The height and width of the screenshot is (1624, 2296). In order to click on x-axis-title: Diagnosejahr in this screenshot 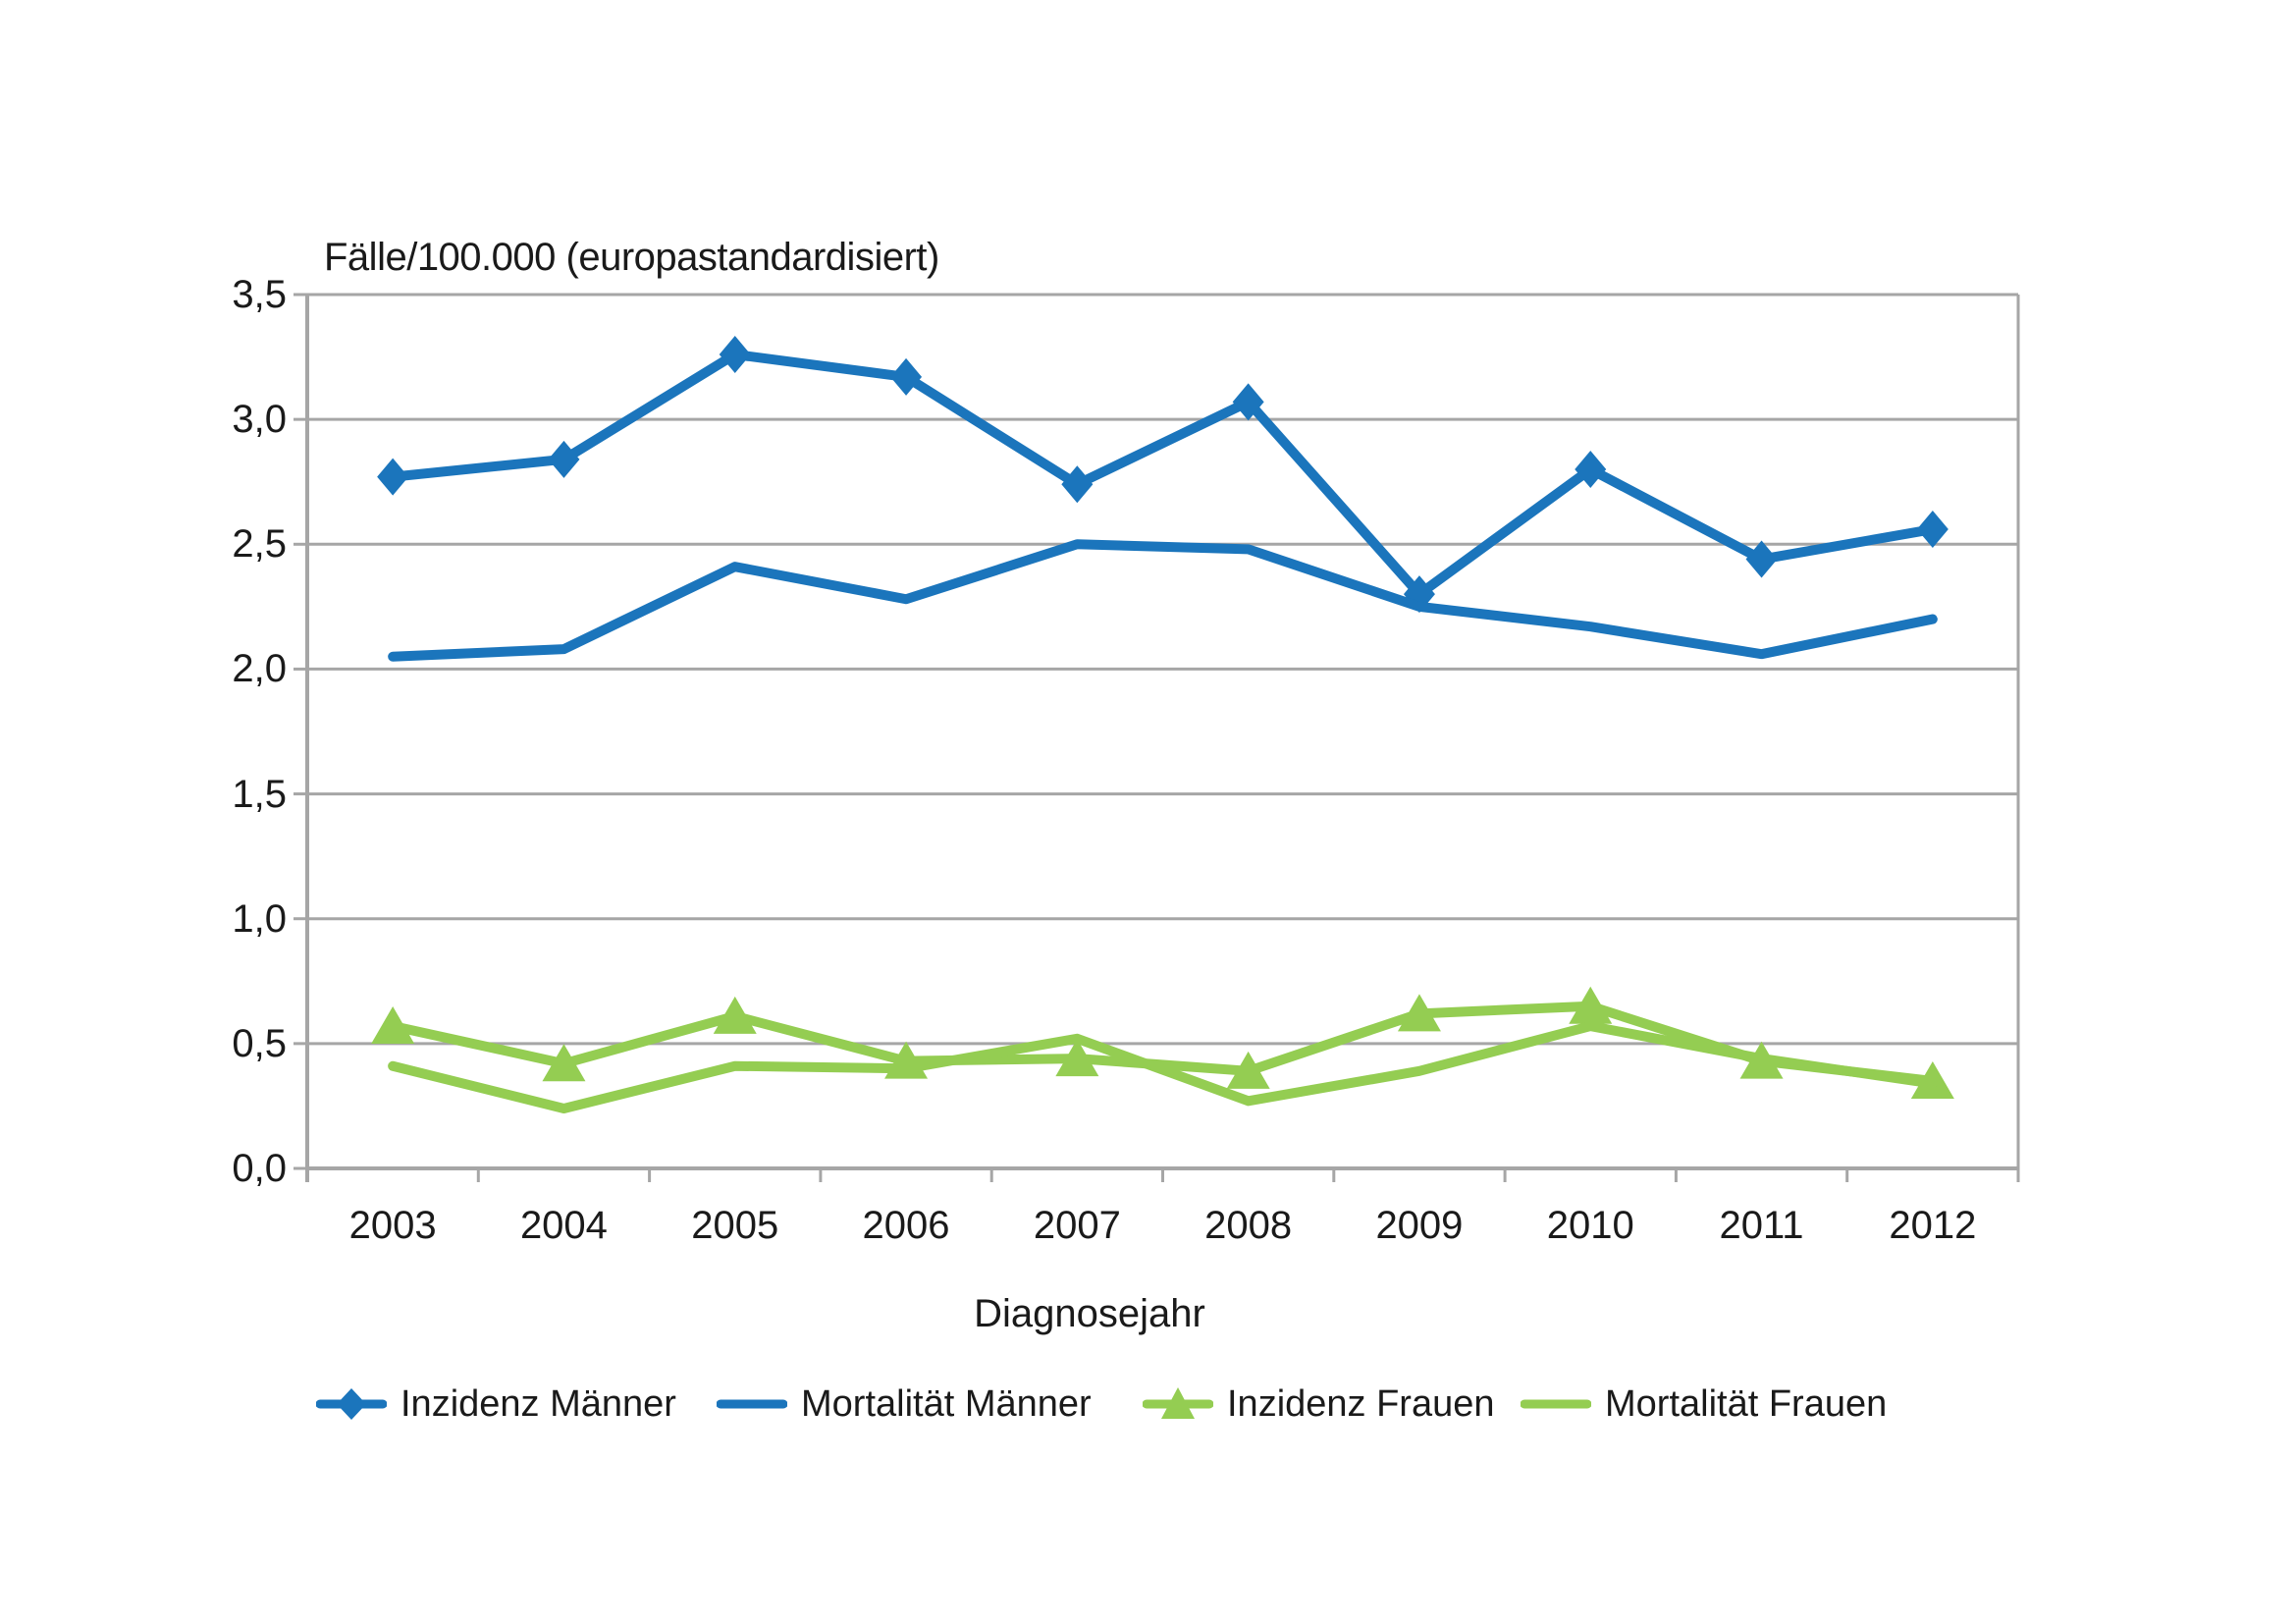, I will do `click(1089, 1313)`.